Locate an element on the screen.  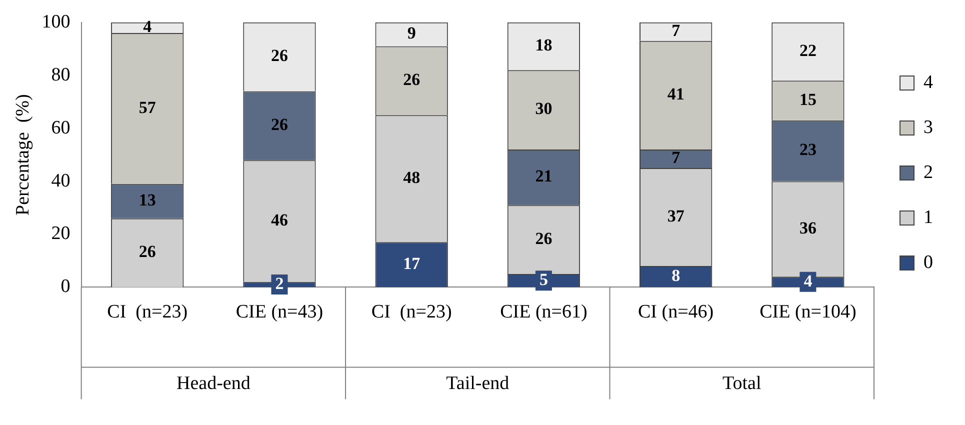
data-label: 9 is located at coordinates (411, 33).